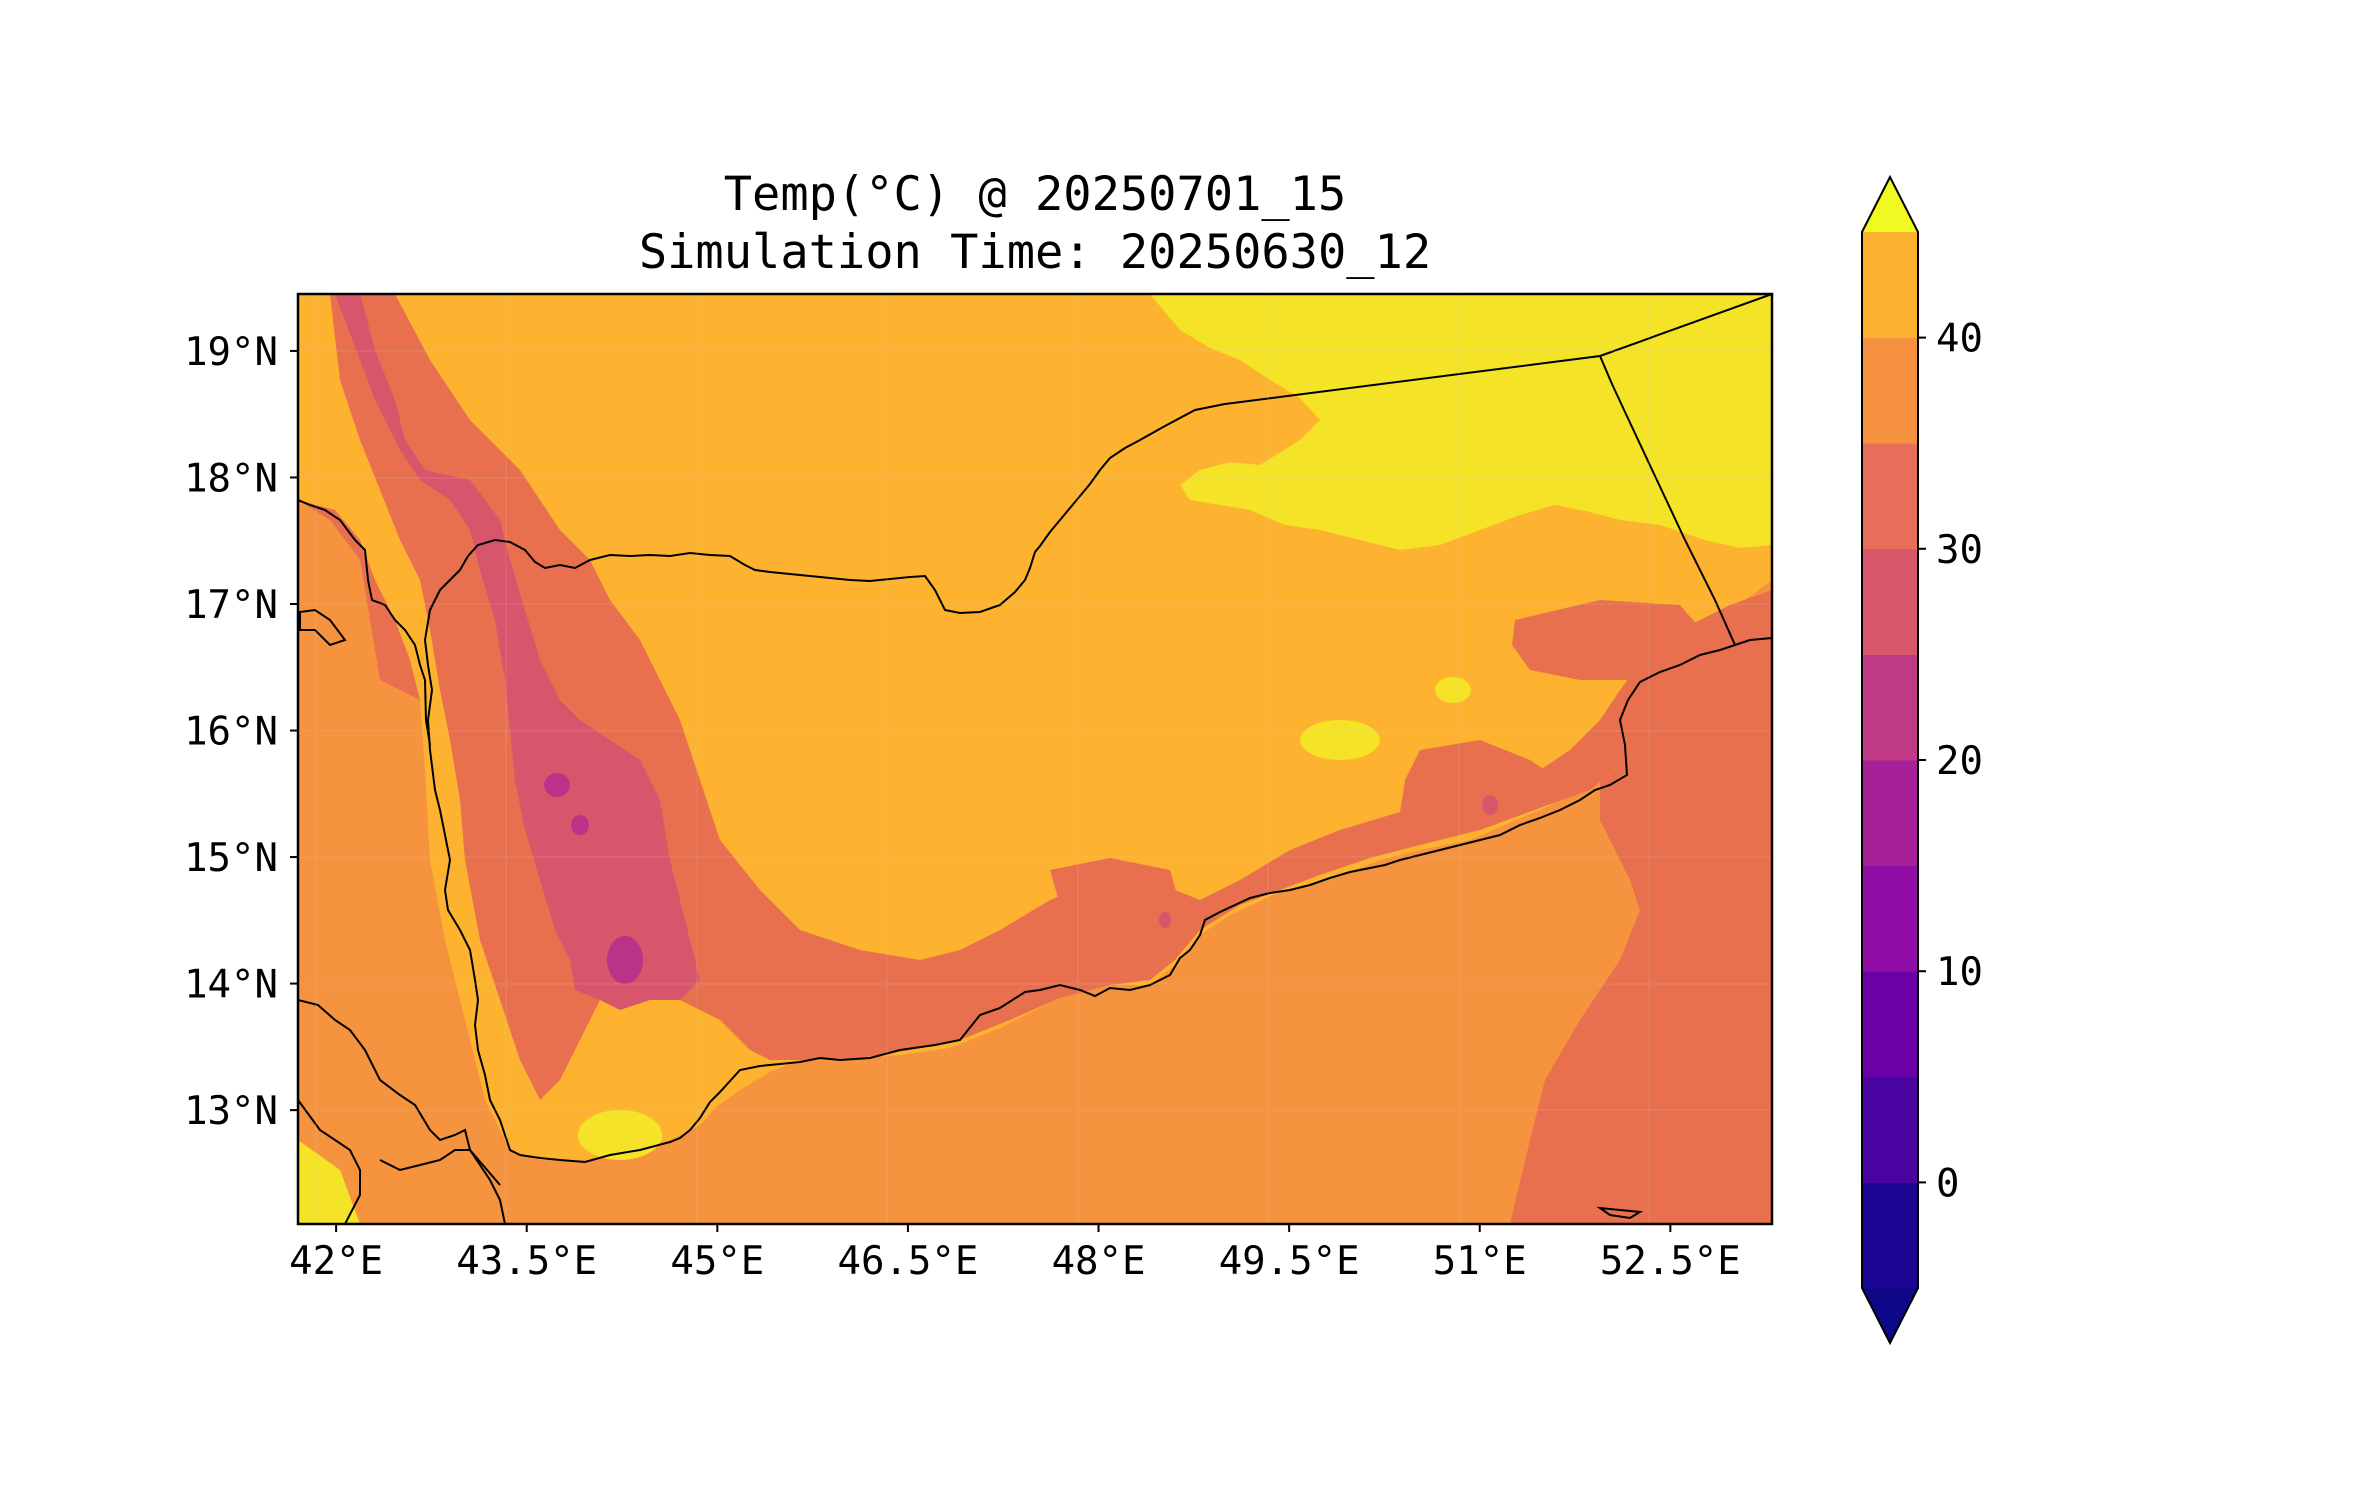 Image resolution: width=2371 pixels, height=1500 pixels. Describe the element at coordinates (442, 1186) in the screenshot. I see `djibouti-somalia-coast` at that location.